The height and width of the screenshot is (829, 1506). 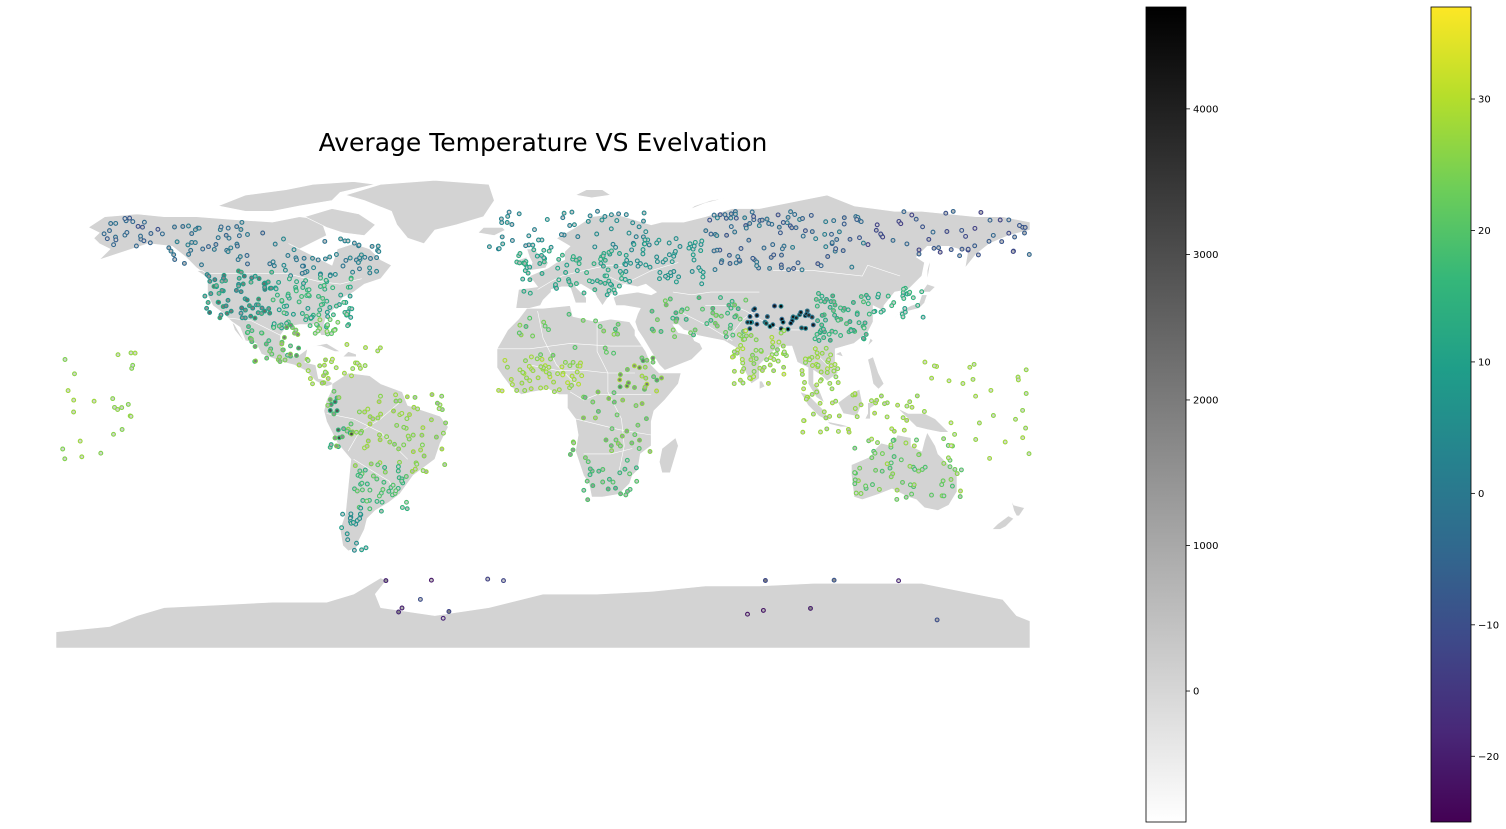 I want to click on land-novaya-zemlya, so click(x=705, y=206).